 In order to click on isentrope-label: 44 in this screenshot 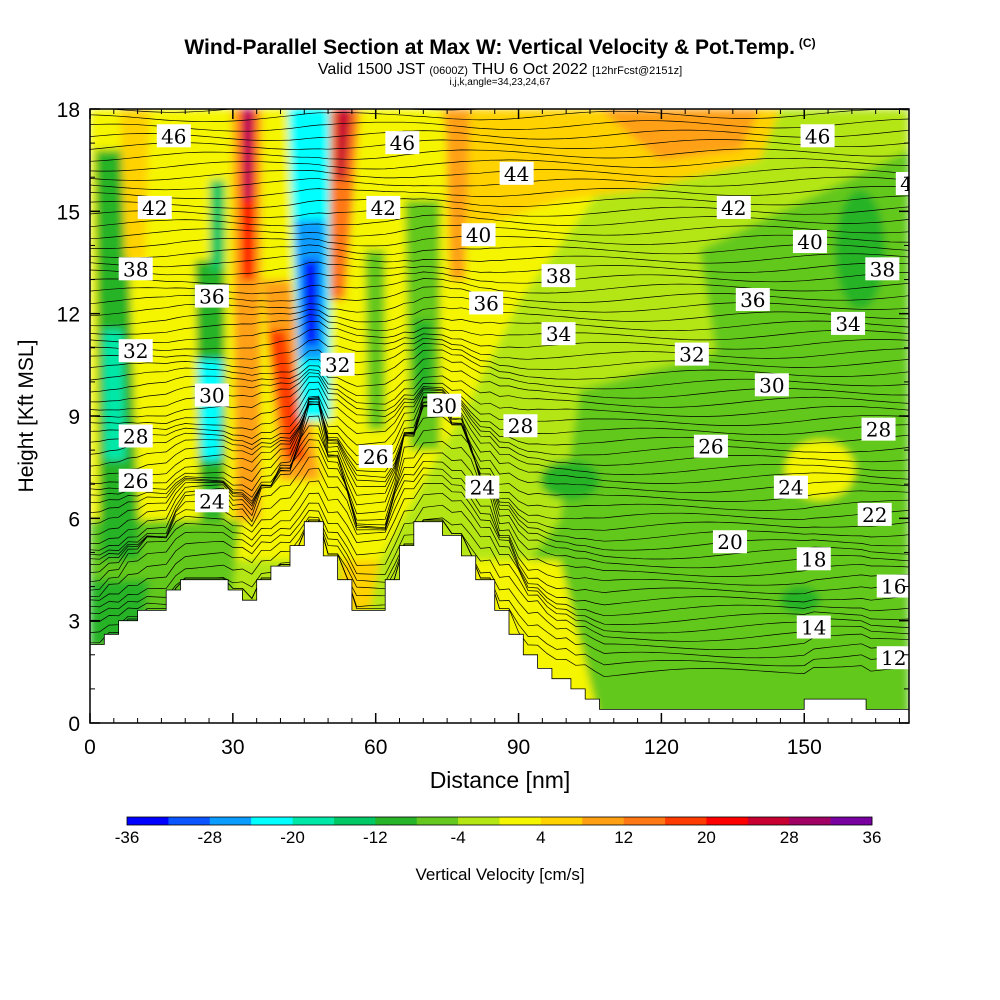, I will do `click(910, 184)`.